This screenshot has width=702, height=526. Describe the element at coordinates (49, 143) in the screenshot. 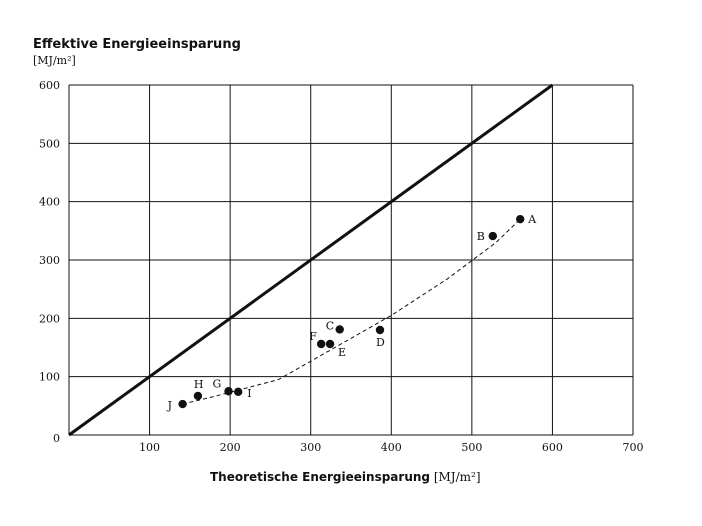

I see `y-tick-label: 500` at that location.